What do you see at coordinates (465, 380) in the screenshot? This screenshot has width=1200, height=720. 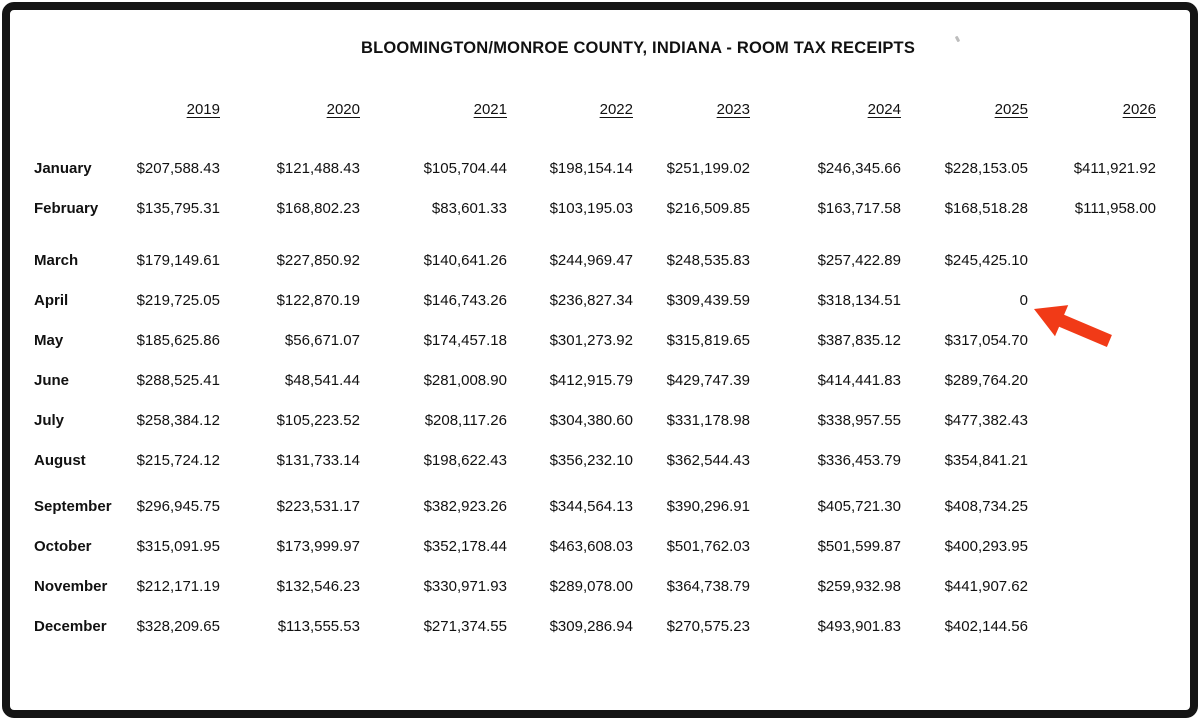 I see `receipt-value: $281,008.90` at bounding box center [465, 380].